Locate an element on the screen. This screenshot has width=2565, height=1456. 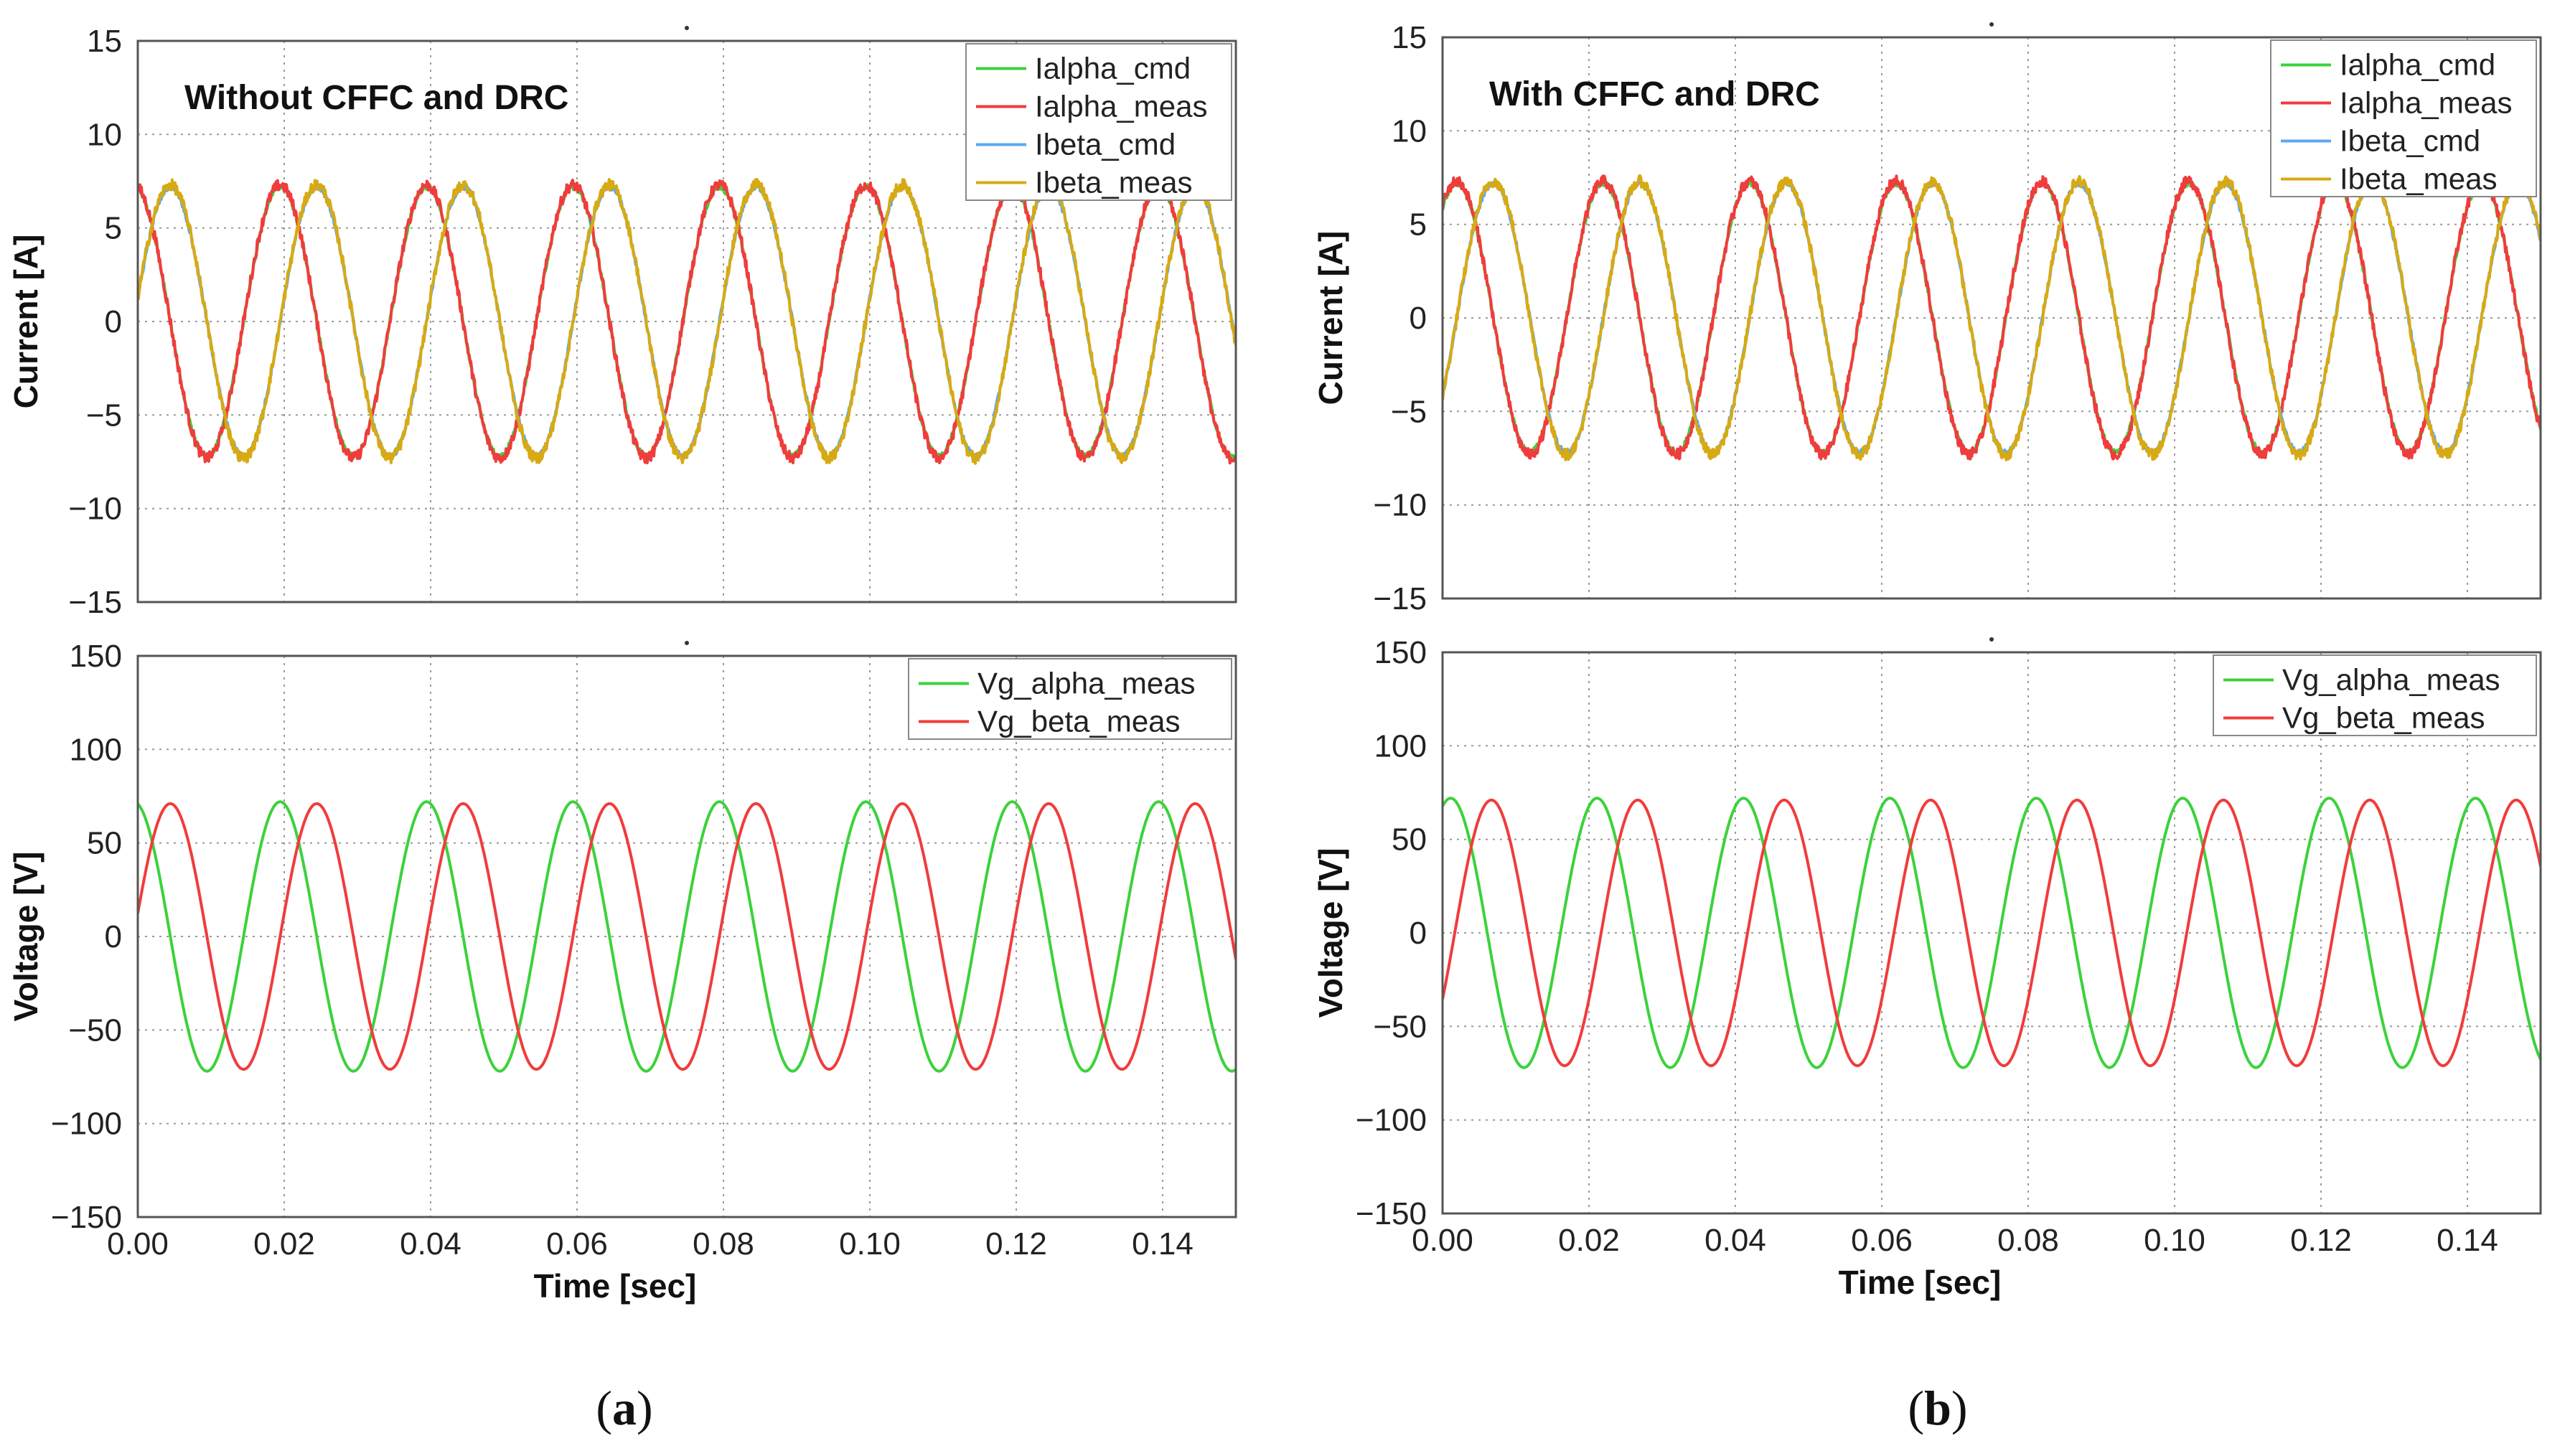
chart-annotation: With CFFC and DRC is located at coordinates (1654, 94).